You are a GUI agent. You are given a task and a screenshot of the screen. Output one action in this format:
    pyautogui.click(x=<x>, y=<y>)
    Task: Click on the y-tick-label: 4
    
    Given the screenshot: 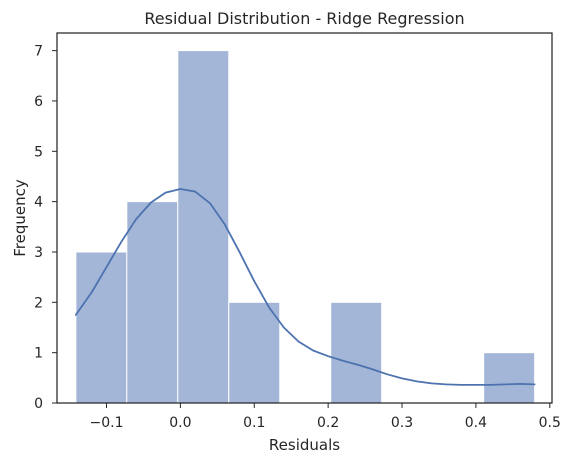 What is the action you would take?
    pyautogui.click(x=38, y=203)
    